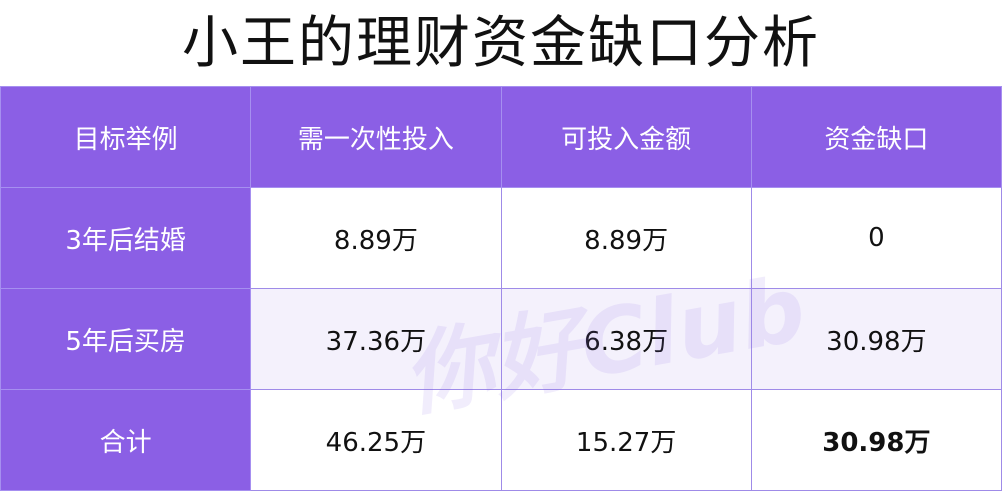 The image size is (1002, 491). What do you see at coordinates (376, 440) in the screenshot?
I see `cell-required: 46.25万` at bounding box center [376, 440].